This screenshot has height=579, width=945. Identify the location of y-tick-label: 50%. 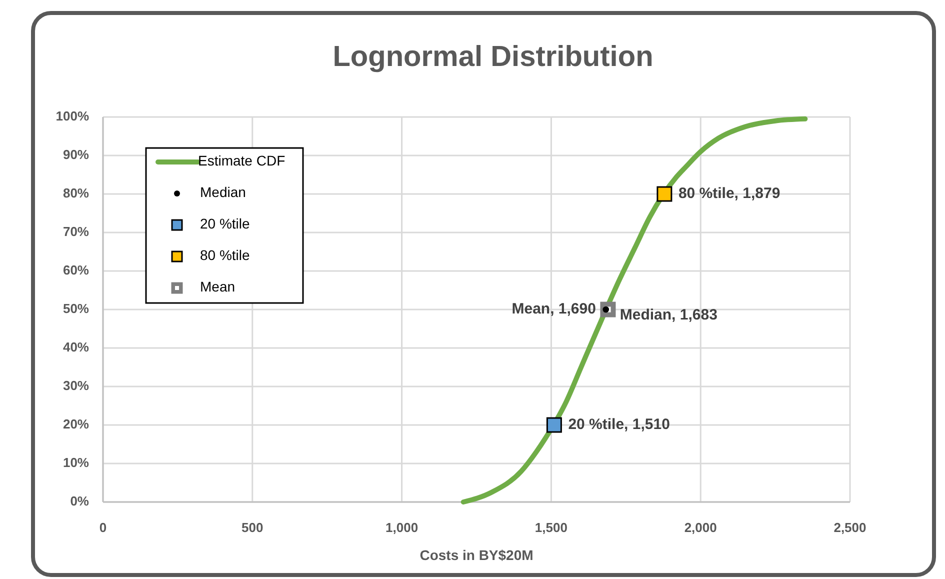
(76, 308).